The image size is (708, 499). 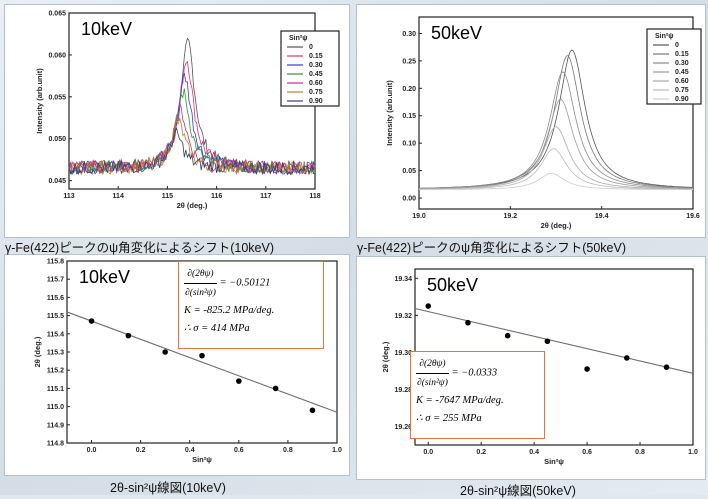 What do you see at coordinates (57, 97) in the screenshot?
I see `y-tick-label: 0.055` at bounding box center [57, 97].